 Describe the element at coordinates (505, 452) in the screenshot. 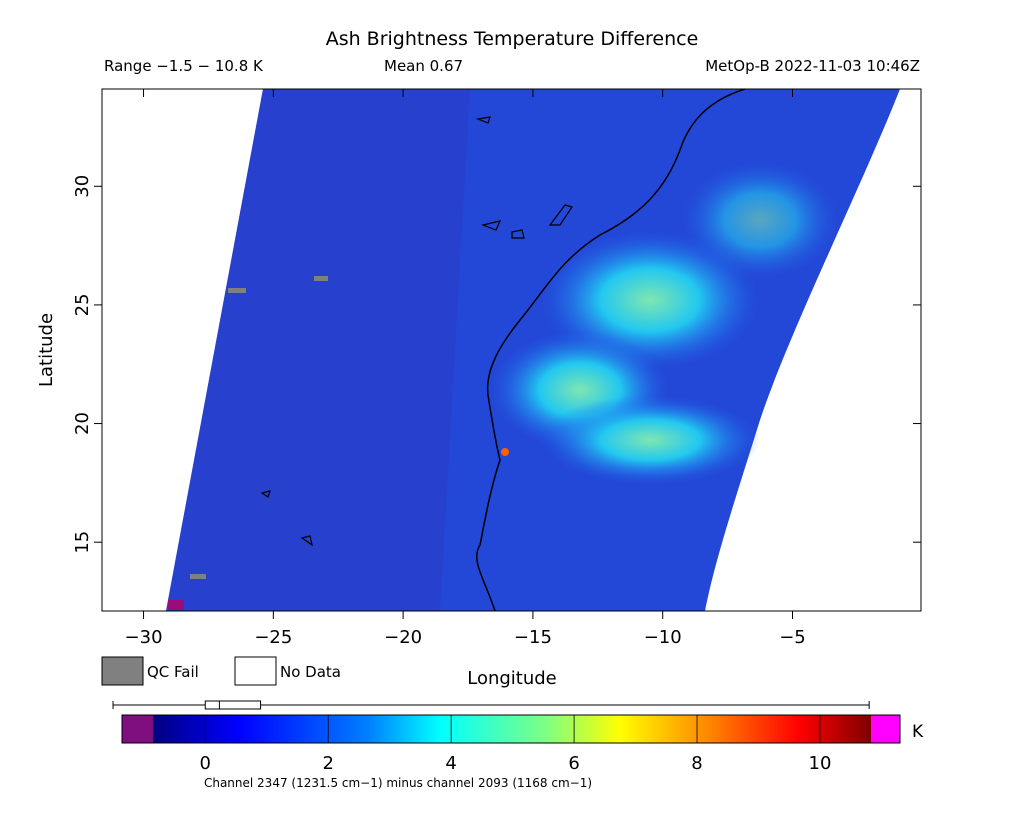

I see `hot-pixel` at that location.